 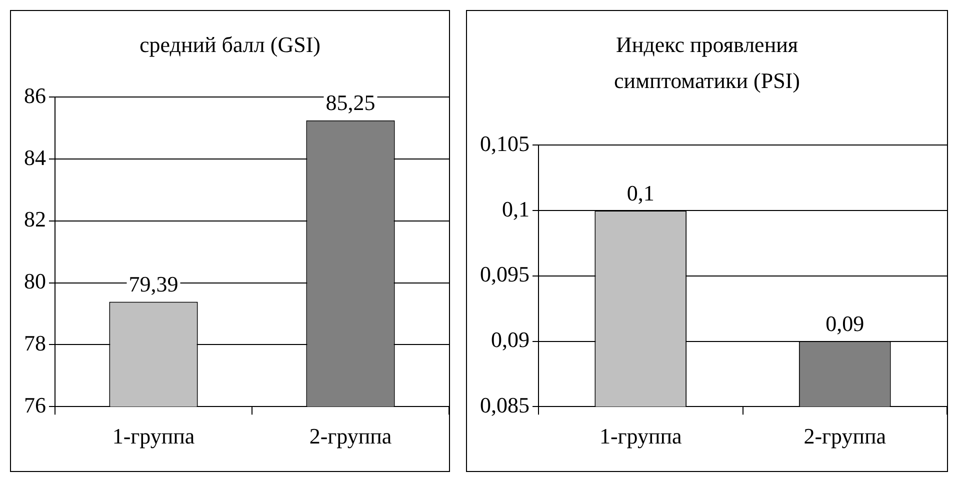 What do you see at coordinates (35, 405) in the screenshot?
I see `y-tick-label: 76` at bounding box center [35, 405].